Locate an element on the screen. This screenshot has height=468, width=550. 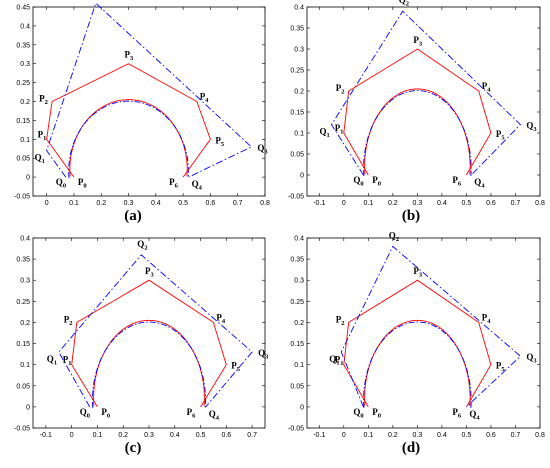
x-tick-label: -0.1 is located at coordinates (46, 435).